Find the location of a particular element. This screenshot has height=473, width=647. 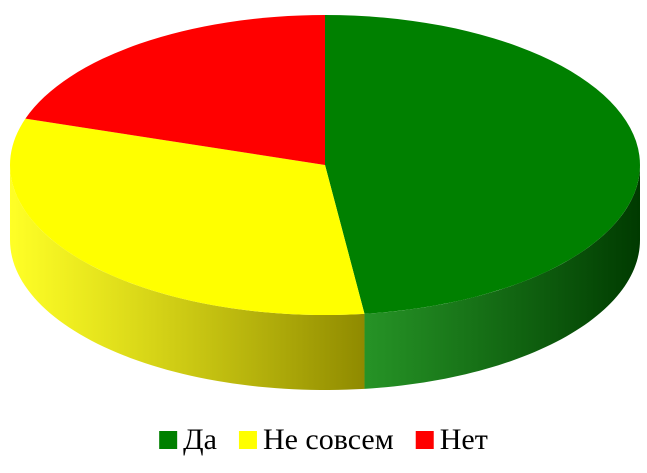

legend-label: Нет is located at coordinates (464, 439).